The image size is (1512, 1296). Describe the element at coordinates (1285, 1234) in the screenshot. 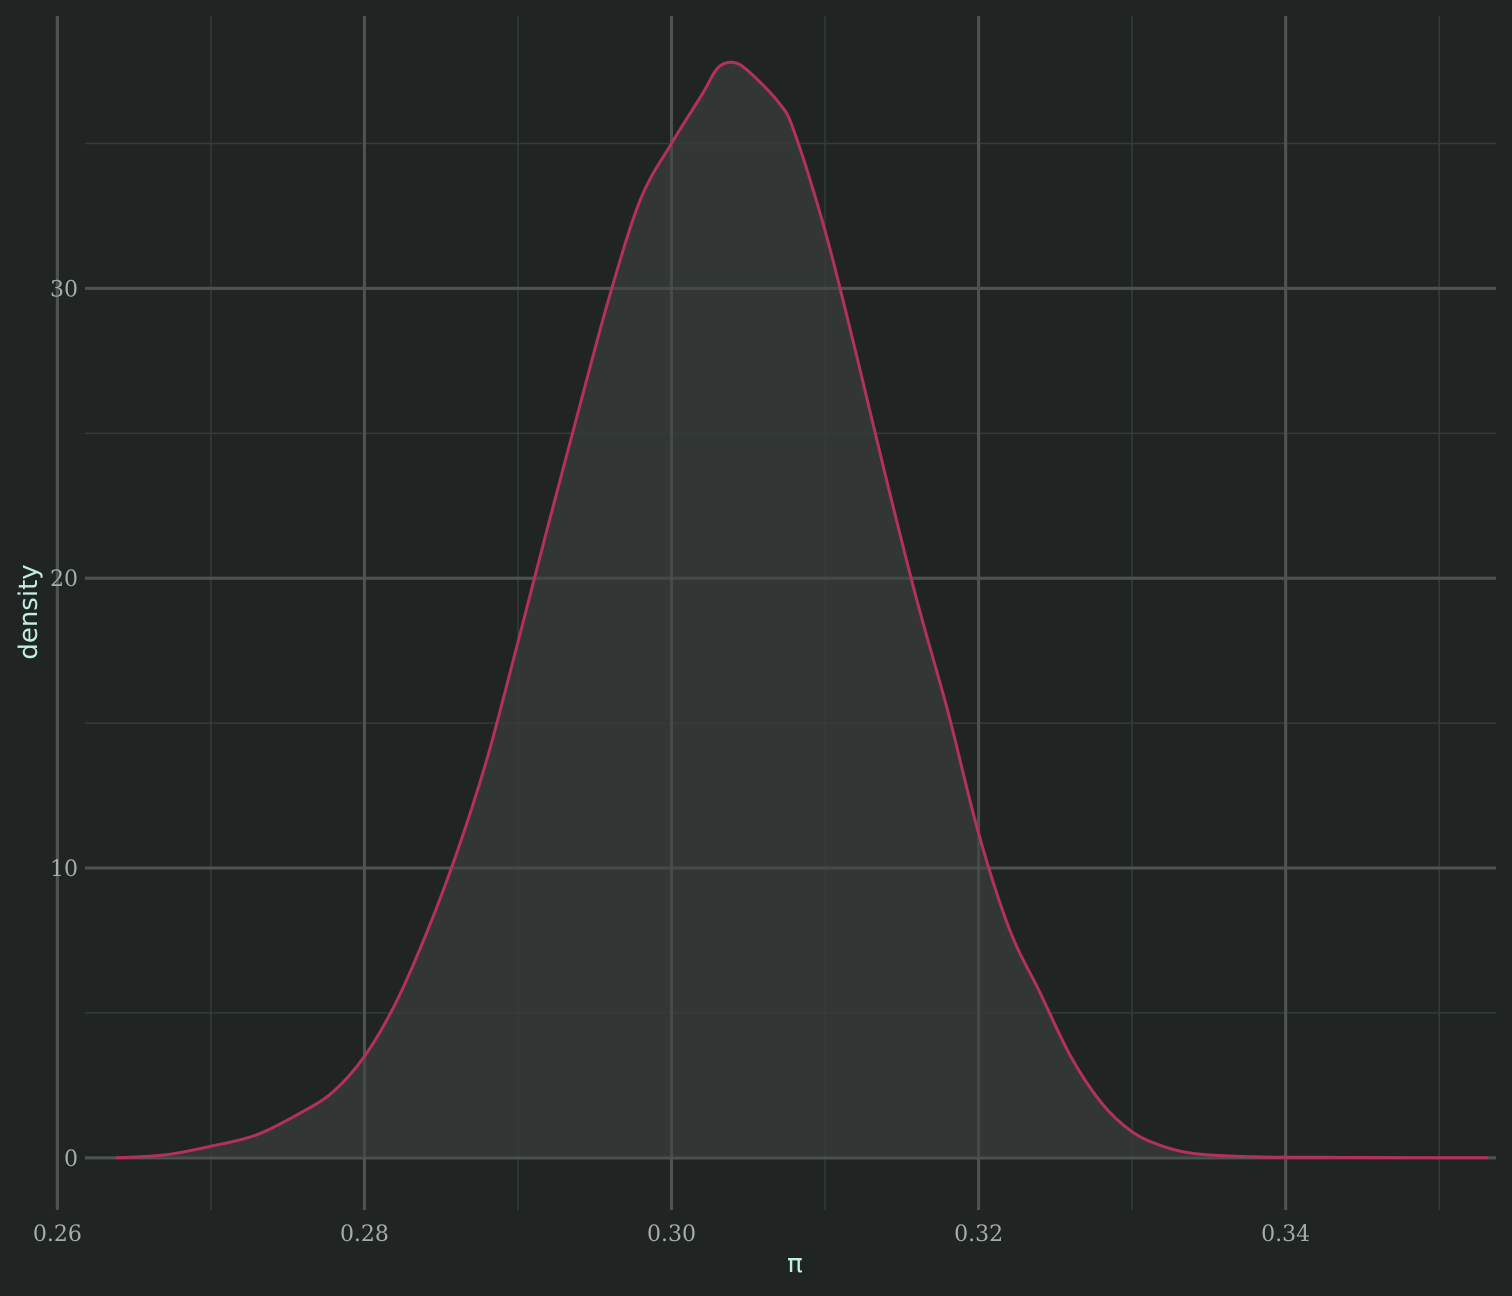

I see `x-tick-label: 0.34` at that location.